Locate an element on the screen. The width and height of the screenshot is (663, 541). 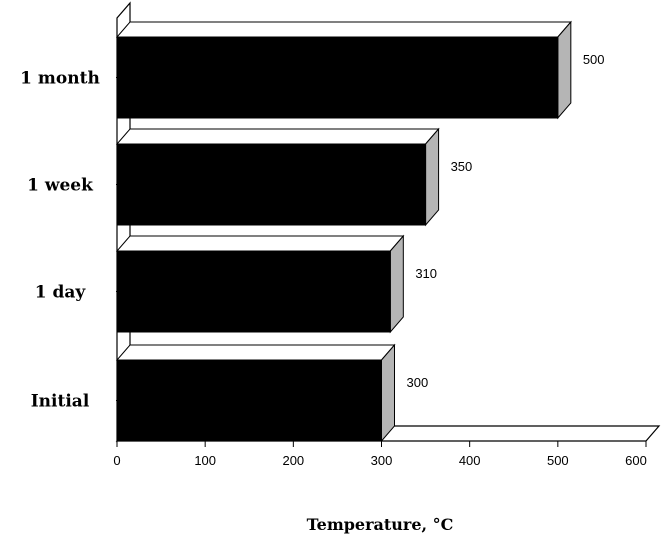
data-label: 310 is located at coordinates (426, 273).